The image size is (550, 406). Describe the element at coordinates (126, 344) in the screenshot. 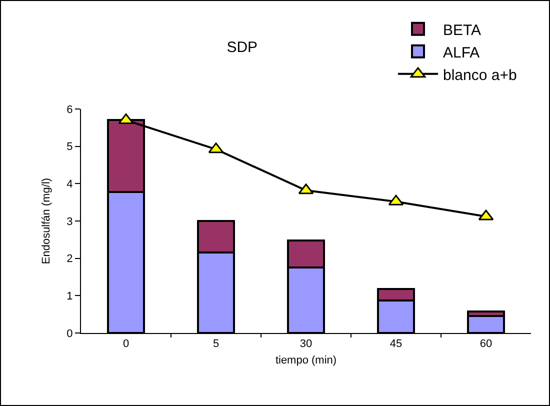

I see `x-tick-label: 0` at that location.